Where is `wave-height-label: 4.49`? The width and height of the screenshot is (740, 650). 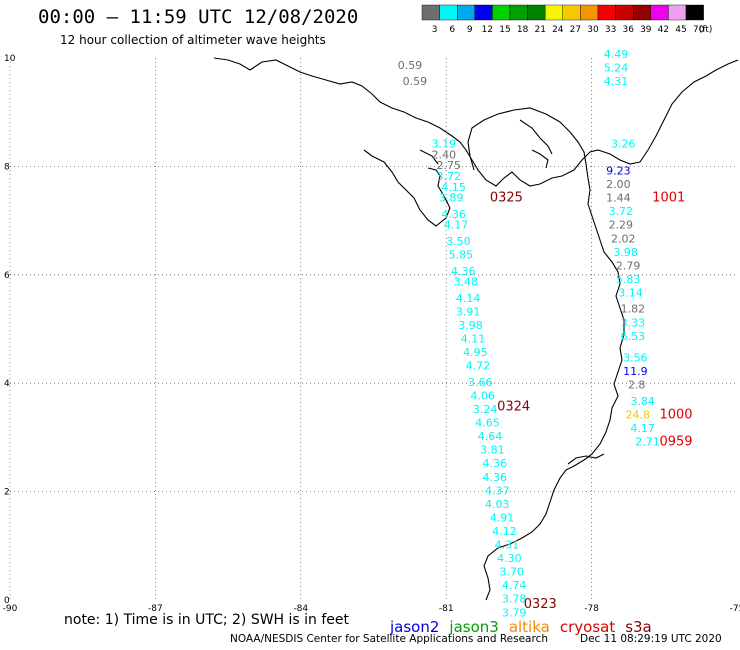
wave-height-label: 4.49 is located at coordinates (616, 54).